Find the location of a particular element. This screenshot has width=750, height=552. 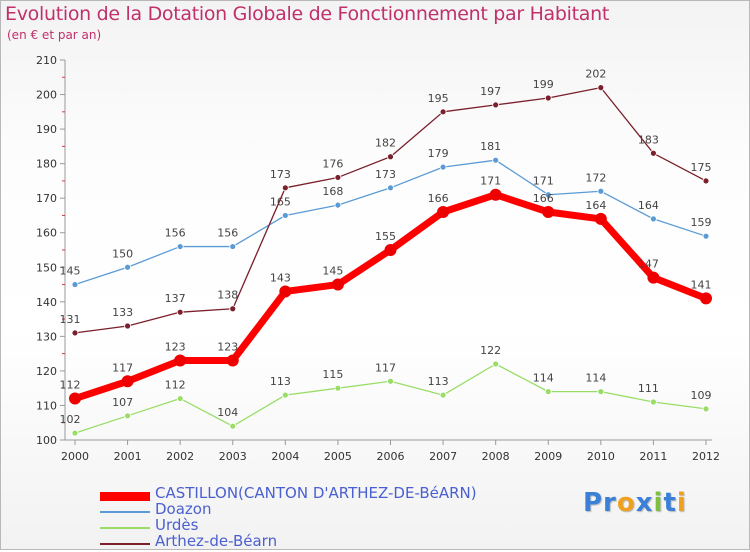

data-label: 137 is located at coordinates (175, 298).